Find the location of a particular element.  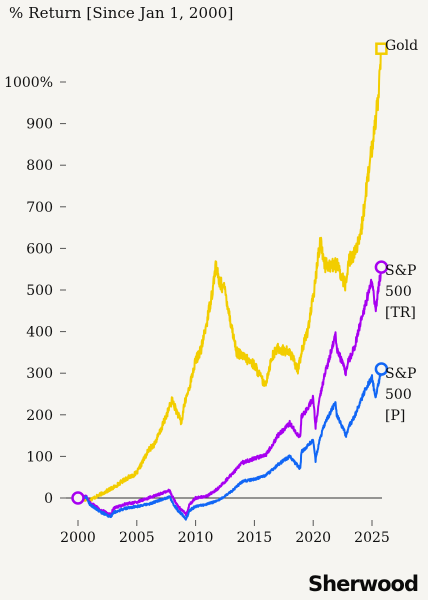

sp500-tr-end-marker is located at coordinates (381, 267).